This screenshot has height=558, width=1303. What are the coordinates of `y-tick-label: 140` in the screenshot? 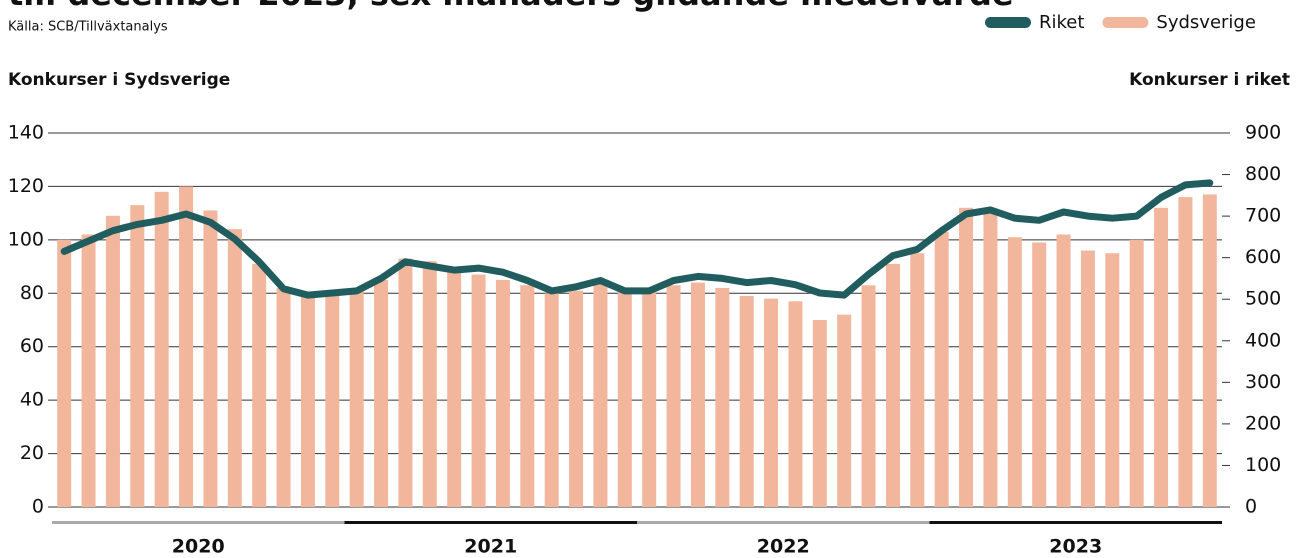 It's located at (26, 133).